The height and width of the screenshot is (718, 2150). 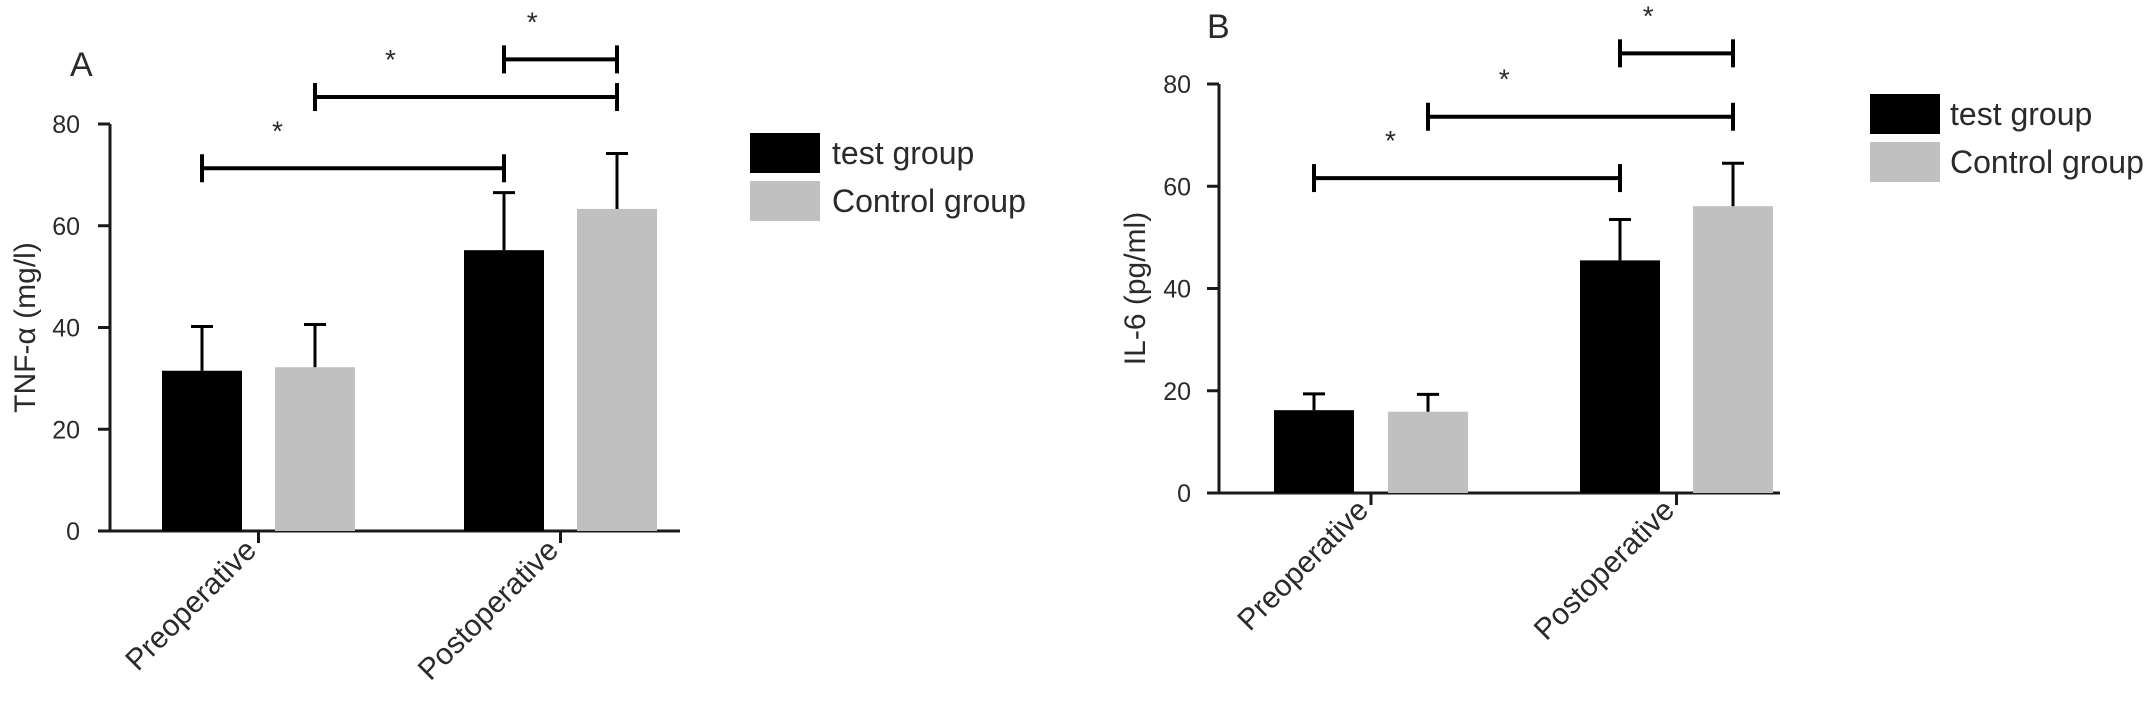 I want to click on y-axis-label: TNF-α (mg/l), so click(x=25, y=327).